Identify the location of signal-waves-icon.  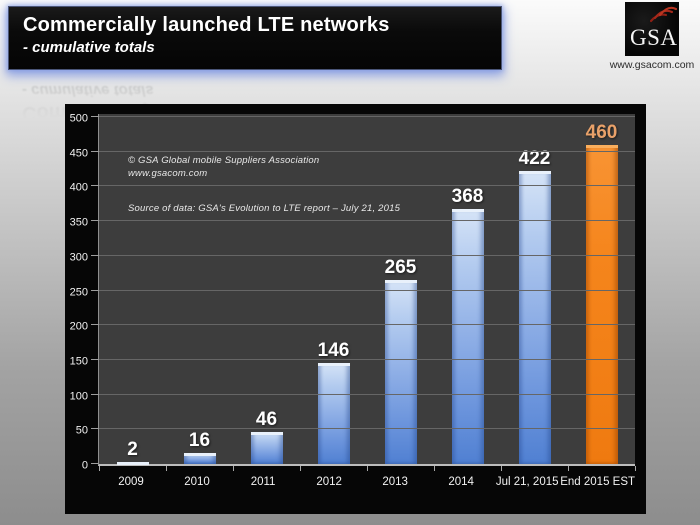
(663, 14).